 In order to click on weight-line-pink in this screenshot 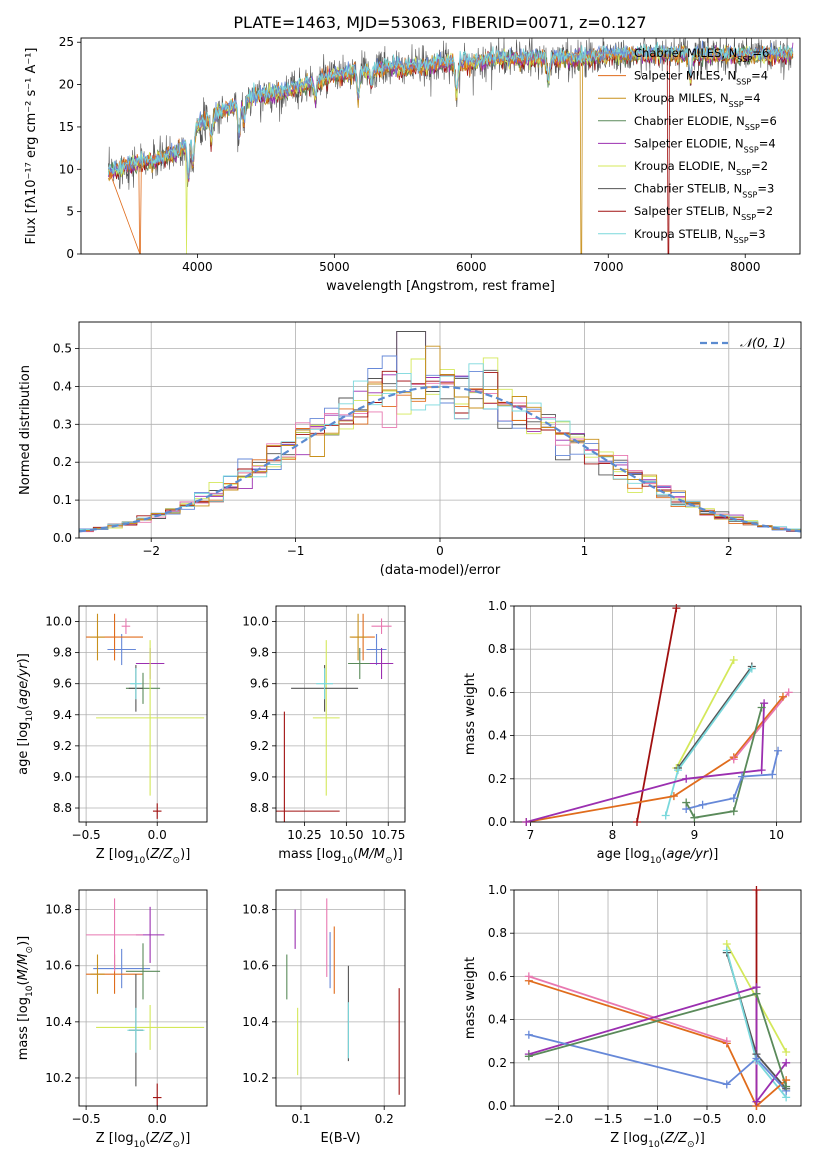, I will do `click(761, 725)`.